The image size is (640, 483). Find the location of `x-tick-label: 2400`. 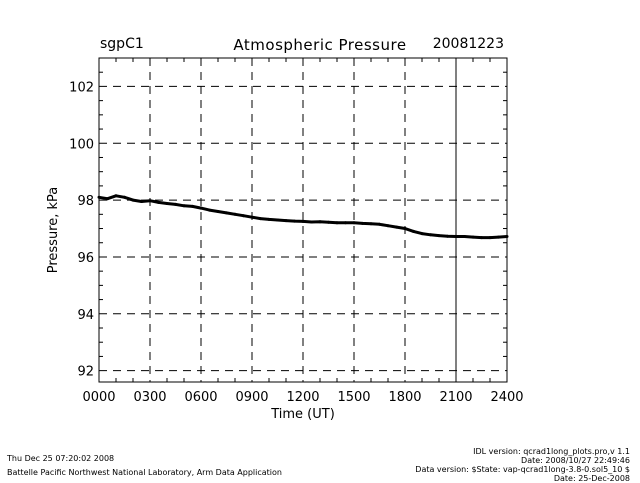

x-tick-label: 2400 is located at coordinates (506, 397).